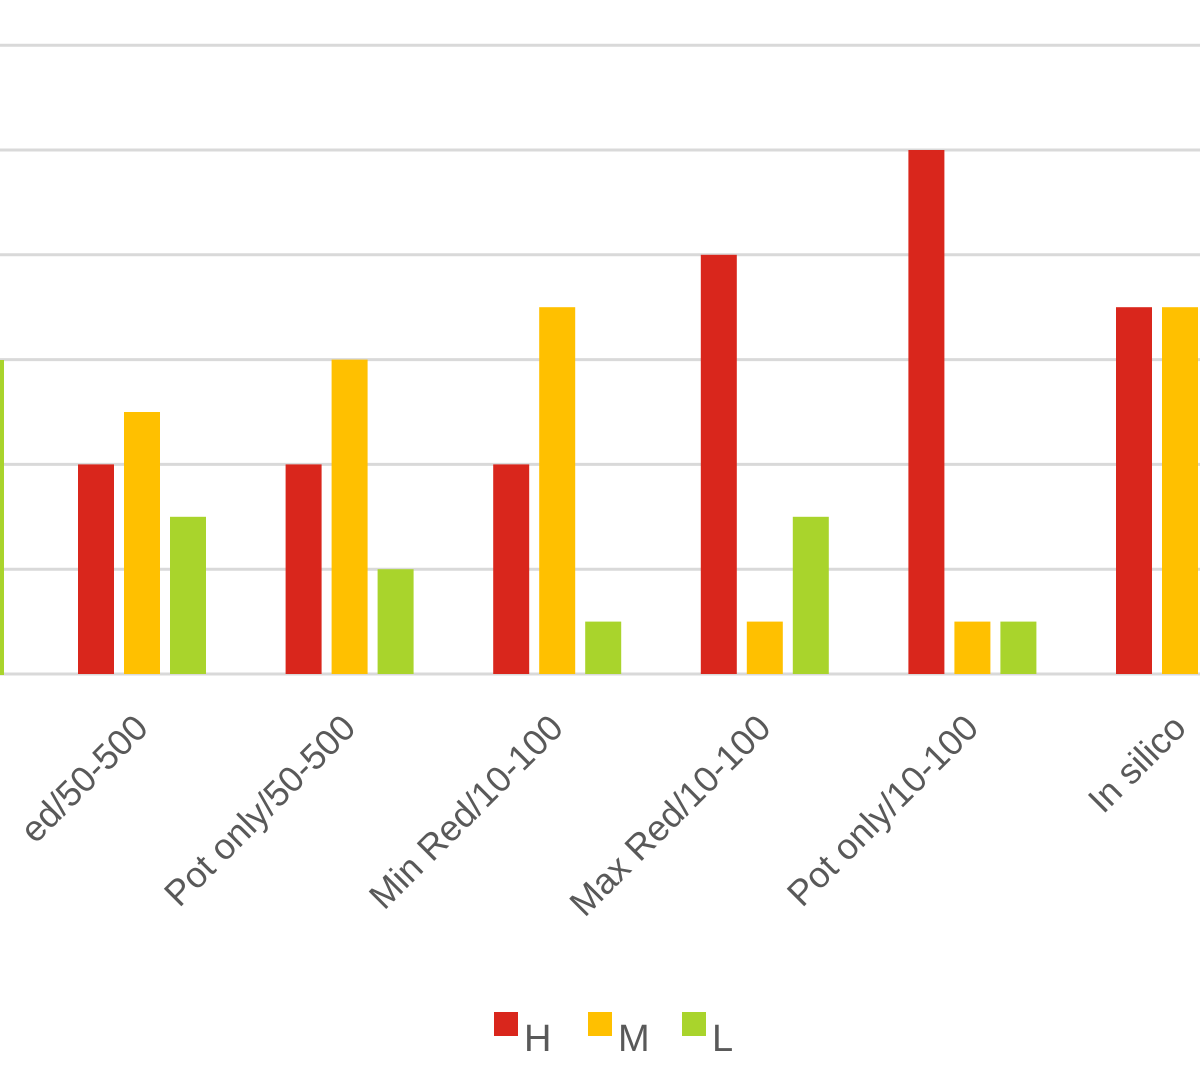 Image resolution: width=1200 pixels, height=1080 pixels. I want to click on legend-label-L: L, so click(722, 1039).